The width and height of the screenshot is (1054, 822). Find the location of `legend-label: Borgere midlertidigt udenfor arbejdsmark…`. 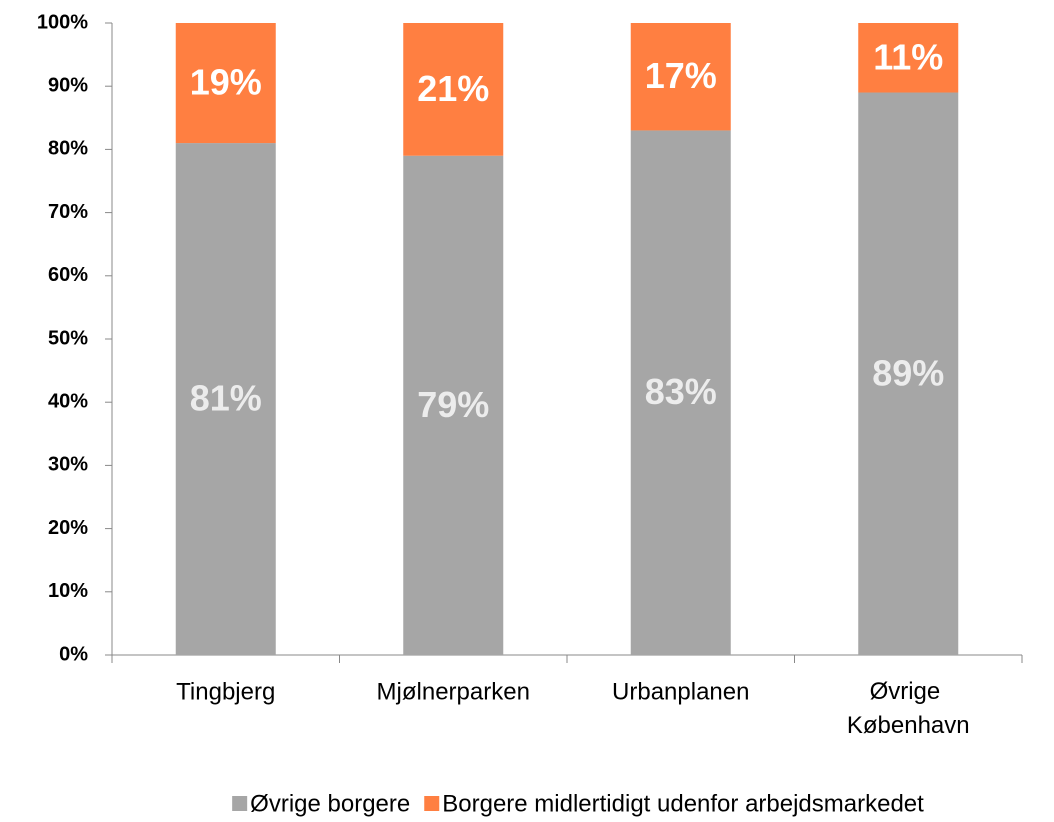

legend-label: Borgere midlertidigt udenfor arbejdsmark… is located at coordinates (683, 803).